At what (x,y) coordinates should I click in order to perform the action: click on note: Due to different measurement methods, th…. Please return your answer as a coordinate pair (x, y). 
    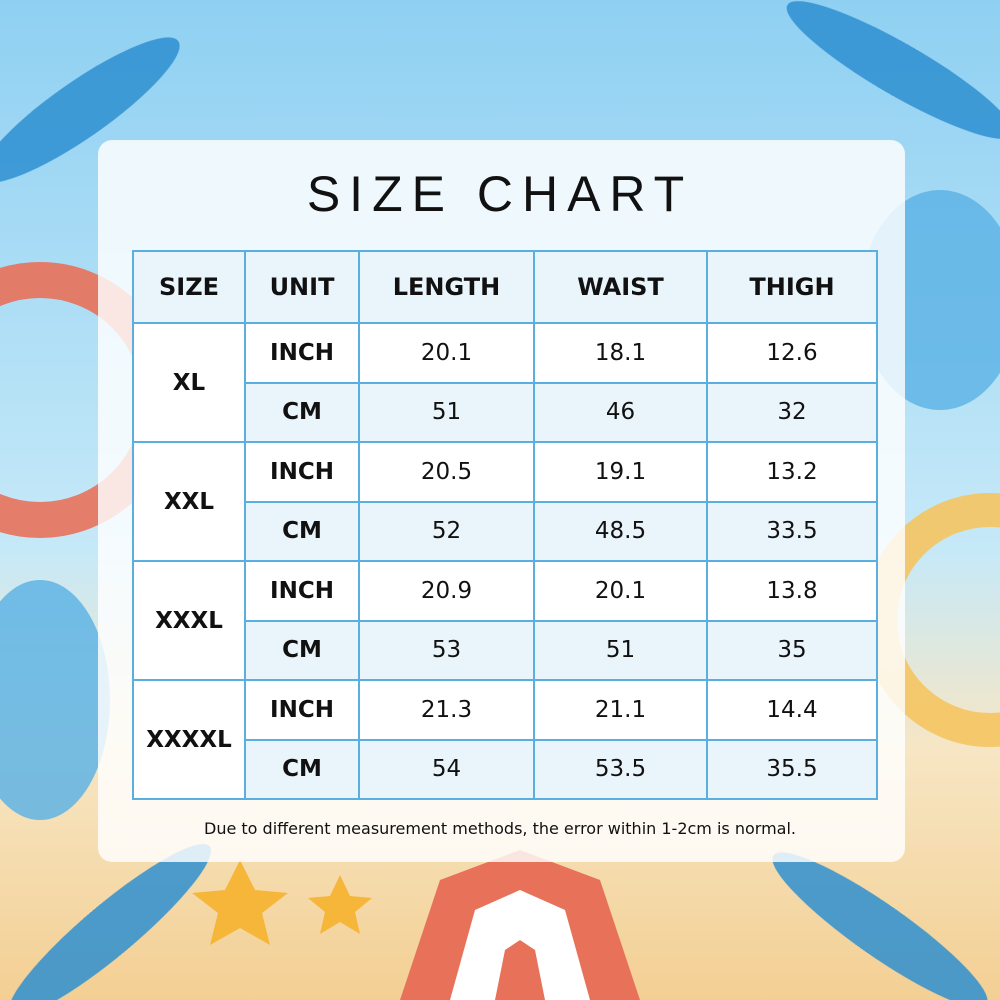
    Looking at the image, I should click on (500, 828).